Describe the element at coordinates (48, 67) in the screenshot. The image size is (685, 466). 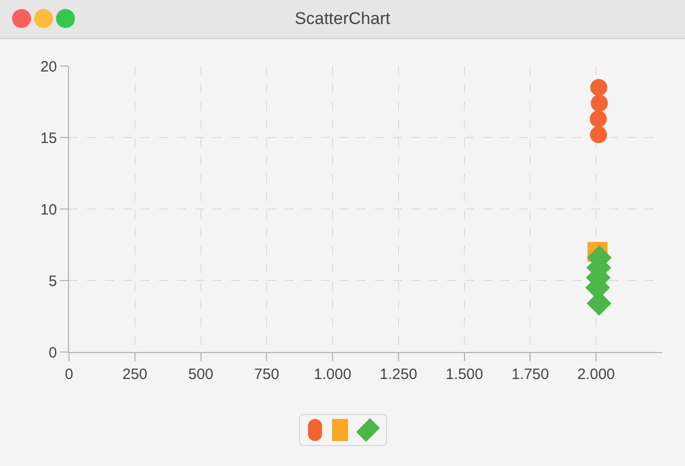
I see `y-tick-label: 20` at that location.